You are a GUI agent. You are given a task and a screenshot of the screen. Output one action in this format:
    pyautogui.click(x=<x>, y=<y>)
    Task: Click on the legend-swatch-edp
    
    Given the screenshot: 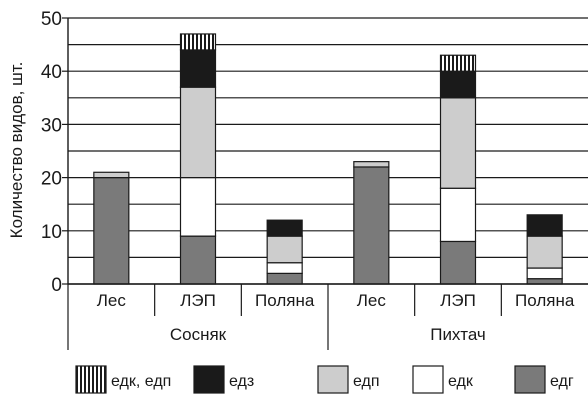 What is the action you would take?
    pyautogui.click(x=333, y=379)
    